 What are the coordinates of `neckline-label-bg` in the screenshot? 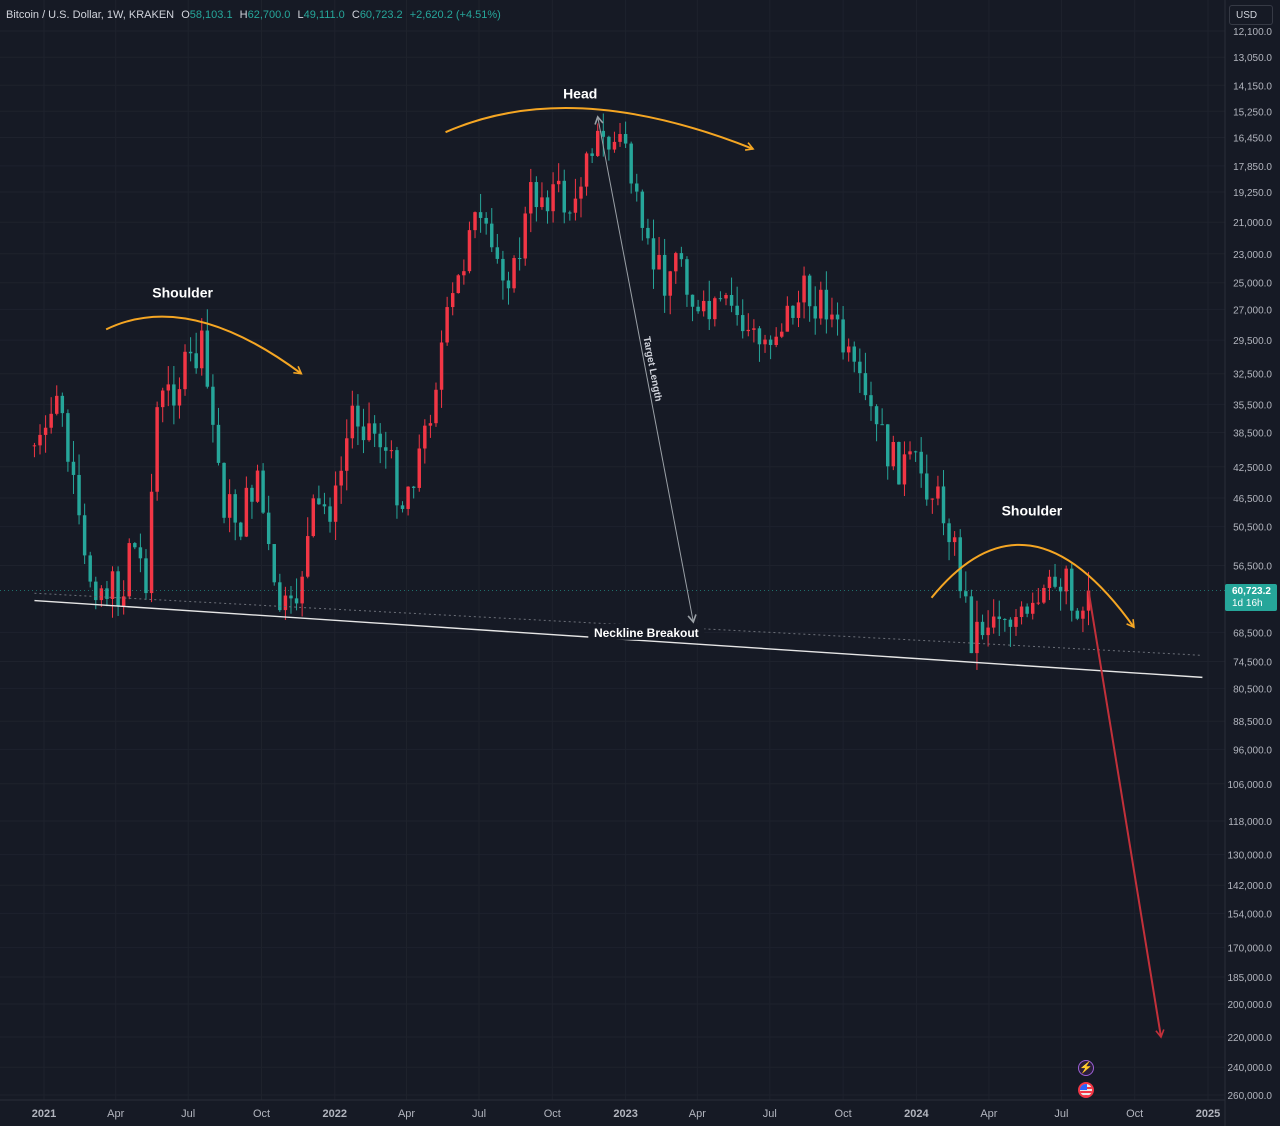 It's located at (646, 631).